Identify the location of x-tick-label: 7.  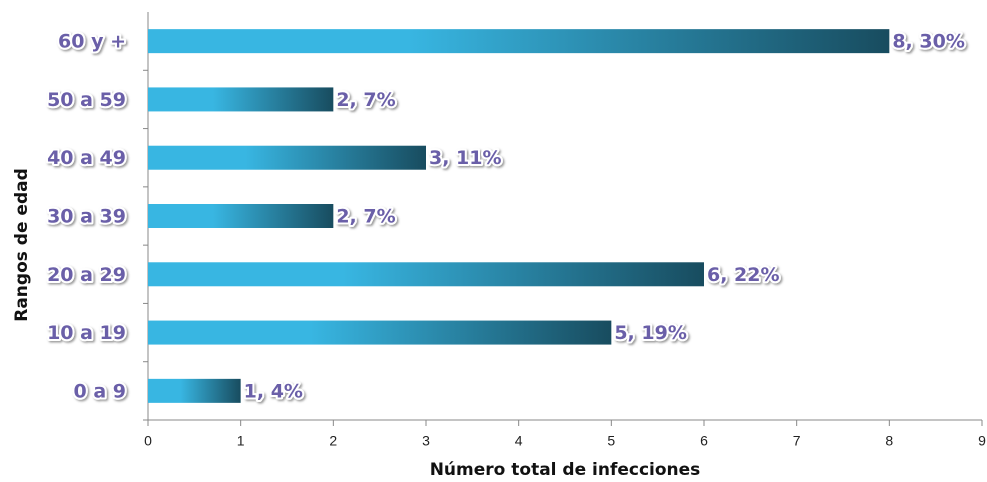
(797, 441).